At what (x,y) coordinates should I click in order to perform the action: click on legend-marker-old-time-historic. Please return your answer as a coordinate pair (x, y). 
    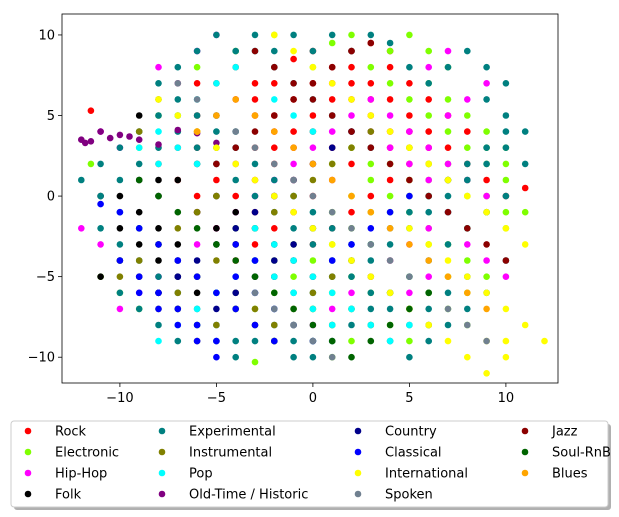
    Looking at the image, I should click on (162, 494).